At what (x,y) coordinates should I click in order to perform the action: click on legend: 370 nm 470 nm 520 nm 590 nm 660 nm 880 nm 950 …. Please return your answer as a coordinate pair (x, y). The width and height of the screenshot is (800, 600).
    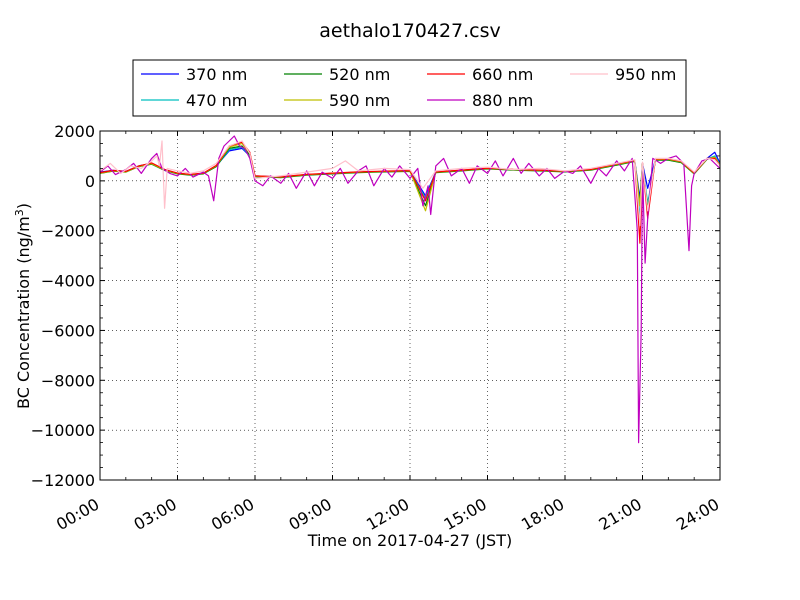
    Looking at the image, I should click on (409, 88).